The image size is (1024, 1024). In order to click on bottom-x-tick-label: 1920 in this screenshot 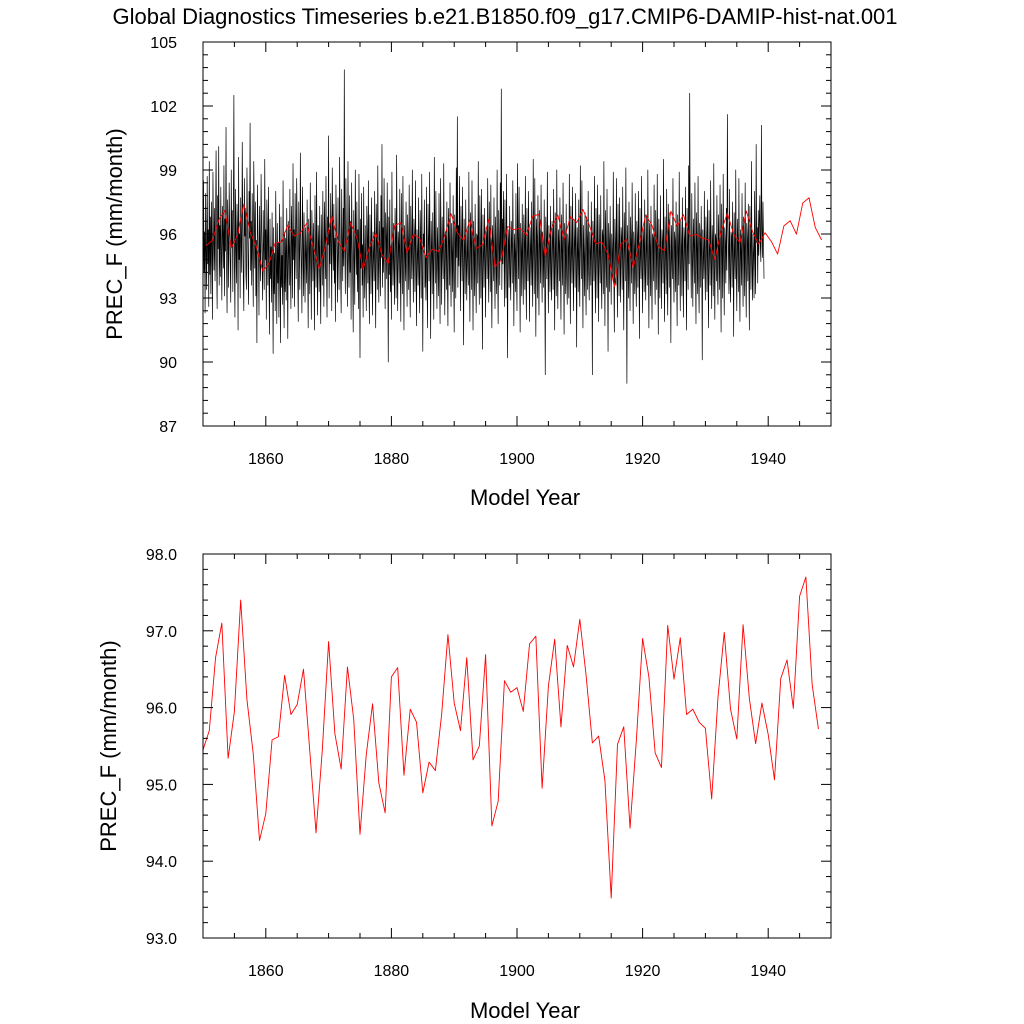, I will do `click(643, 971)`.